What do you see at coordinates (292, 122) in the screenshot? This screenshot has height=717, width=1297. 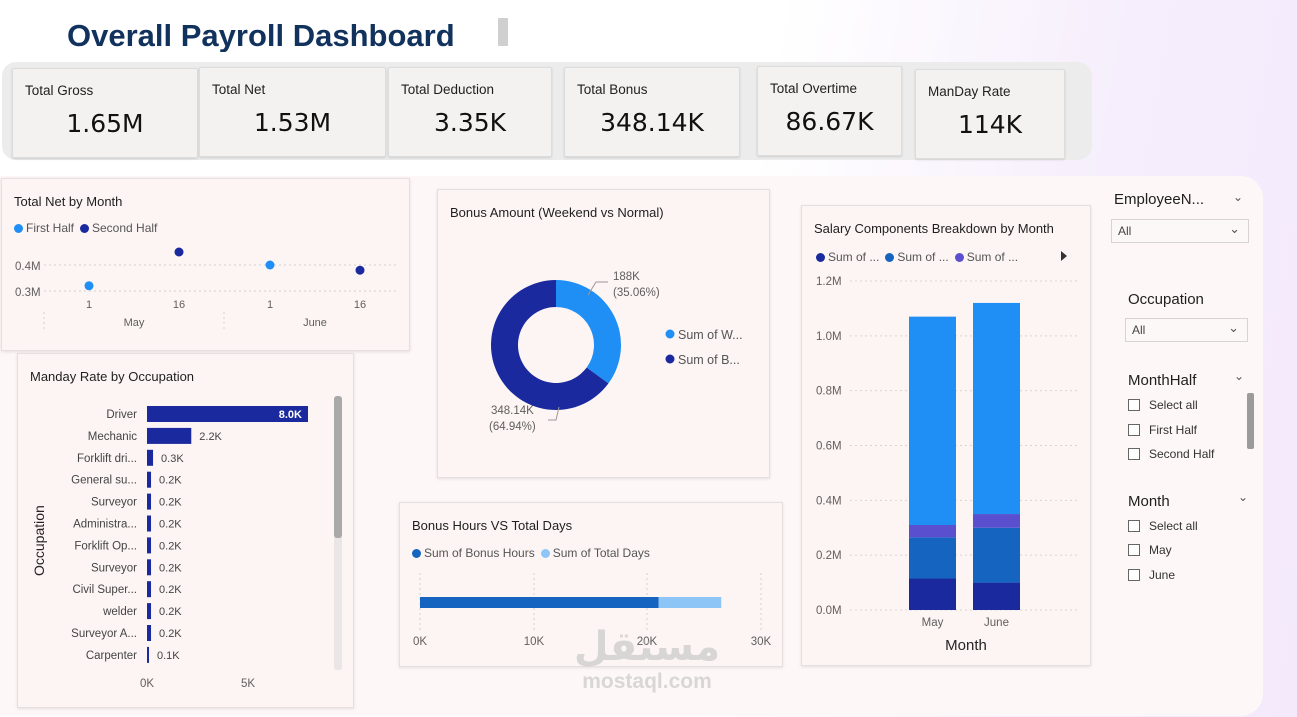 I see `kpi-value: 1.53M` at bounding box center [292, 122].